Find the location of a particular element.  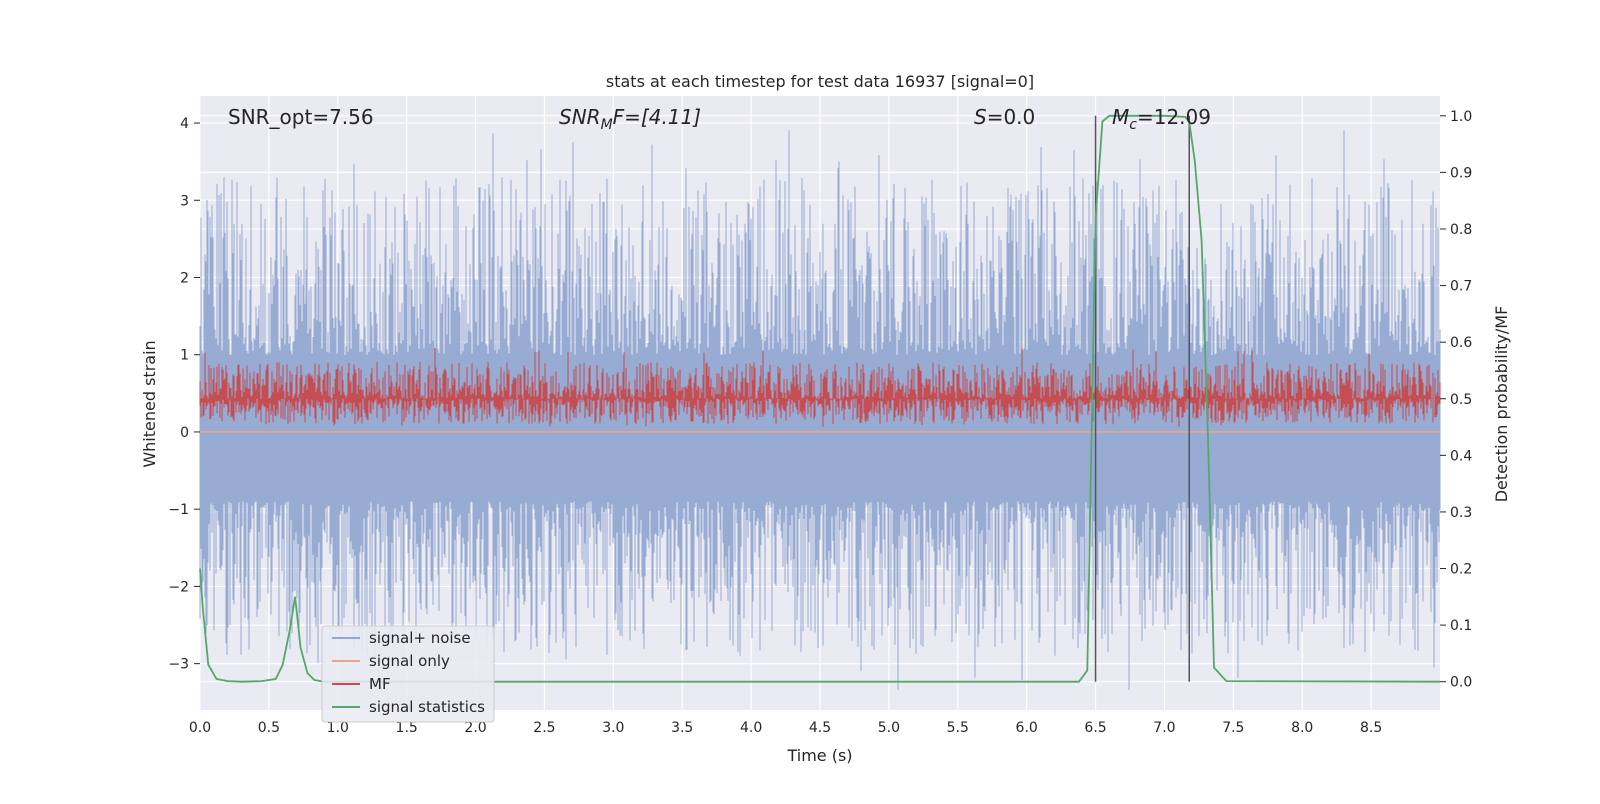

y-tick-label-left: 2 is located at coordinates (184, 278).